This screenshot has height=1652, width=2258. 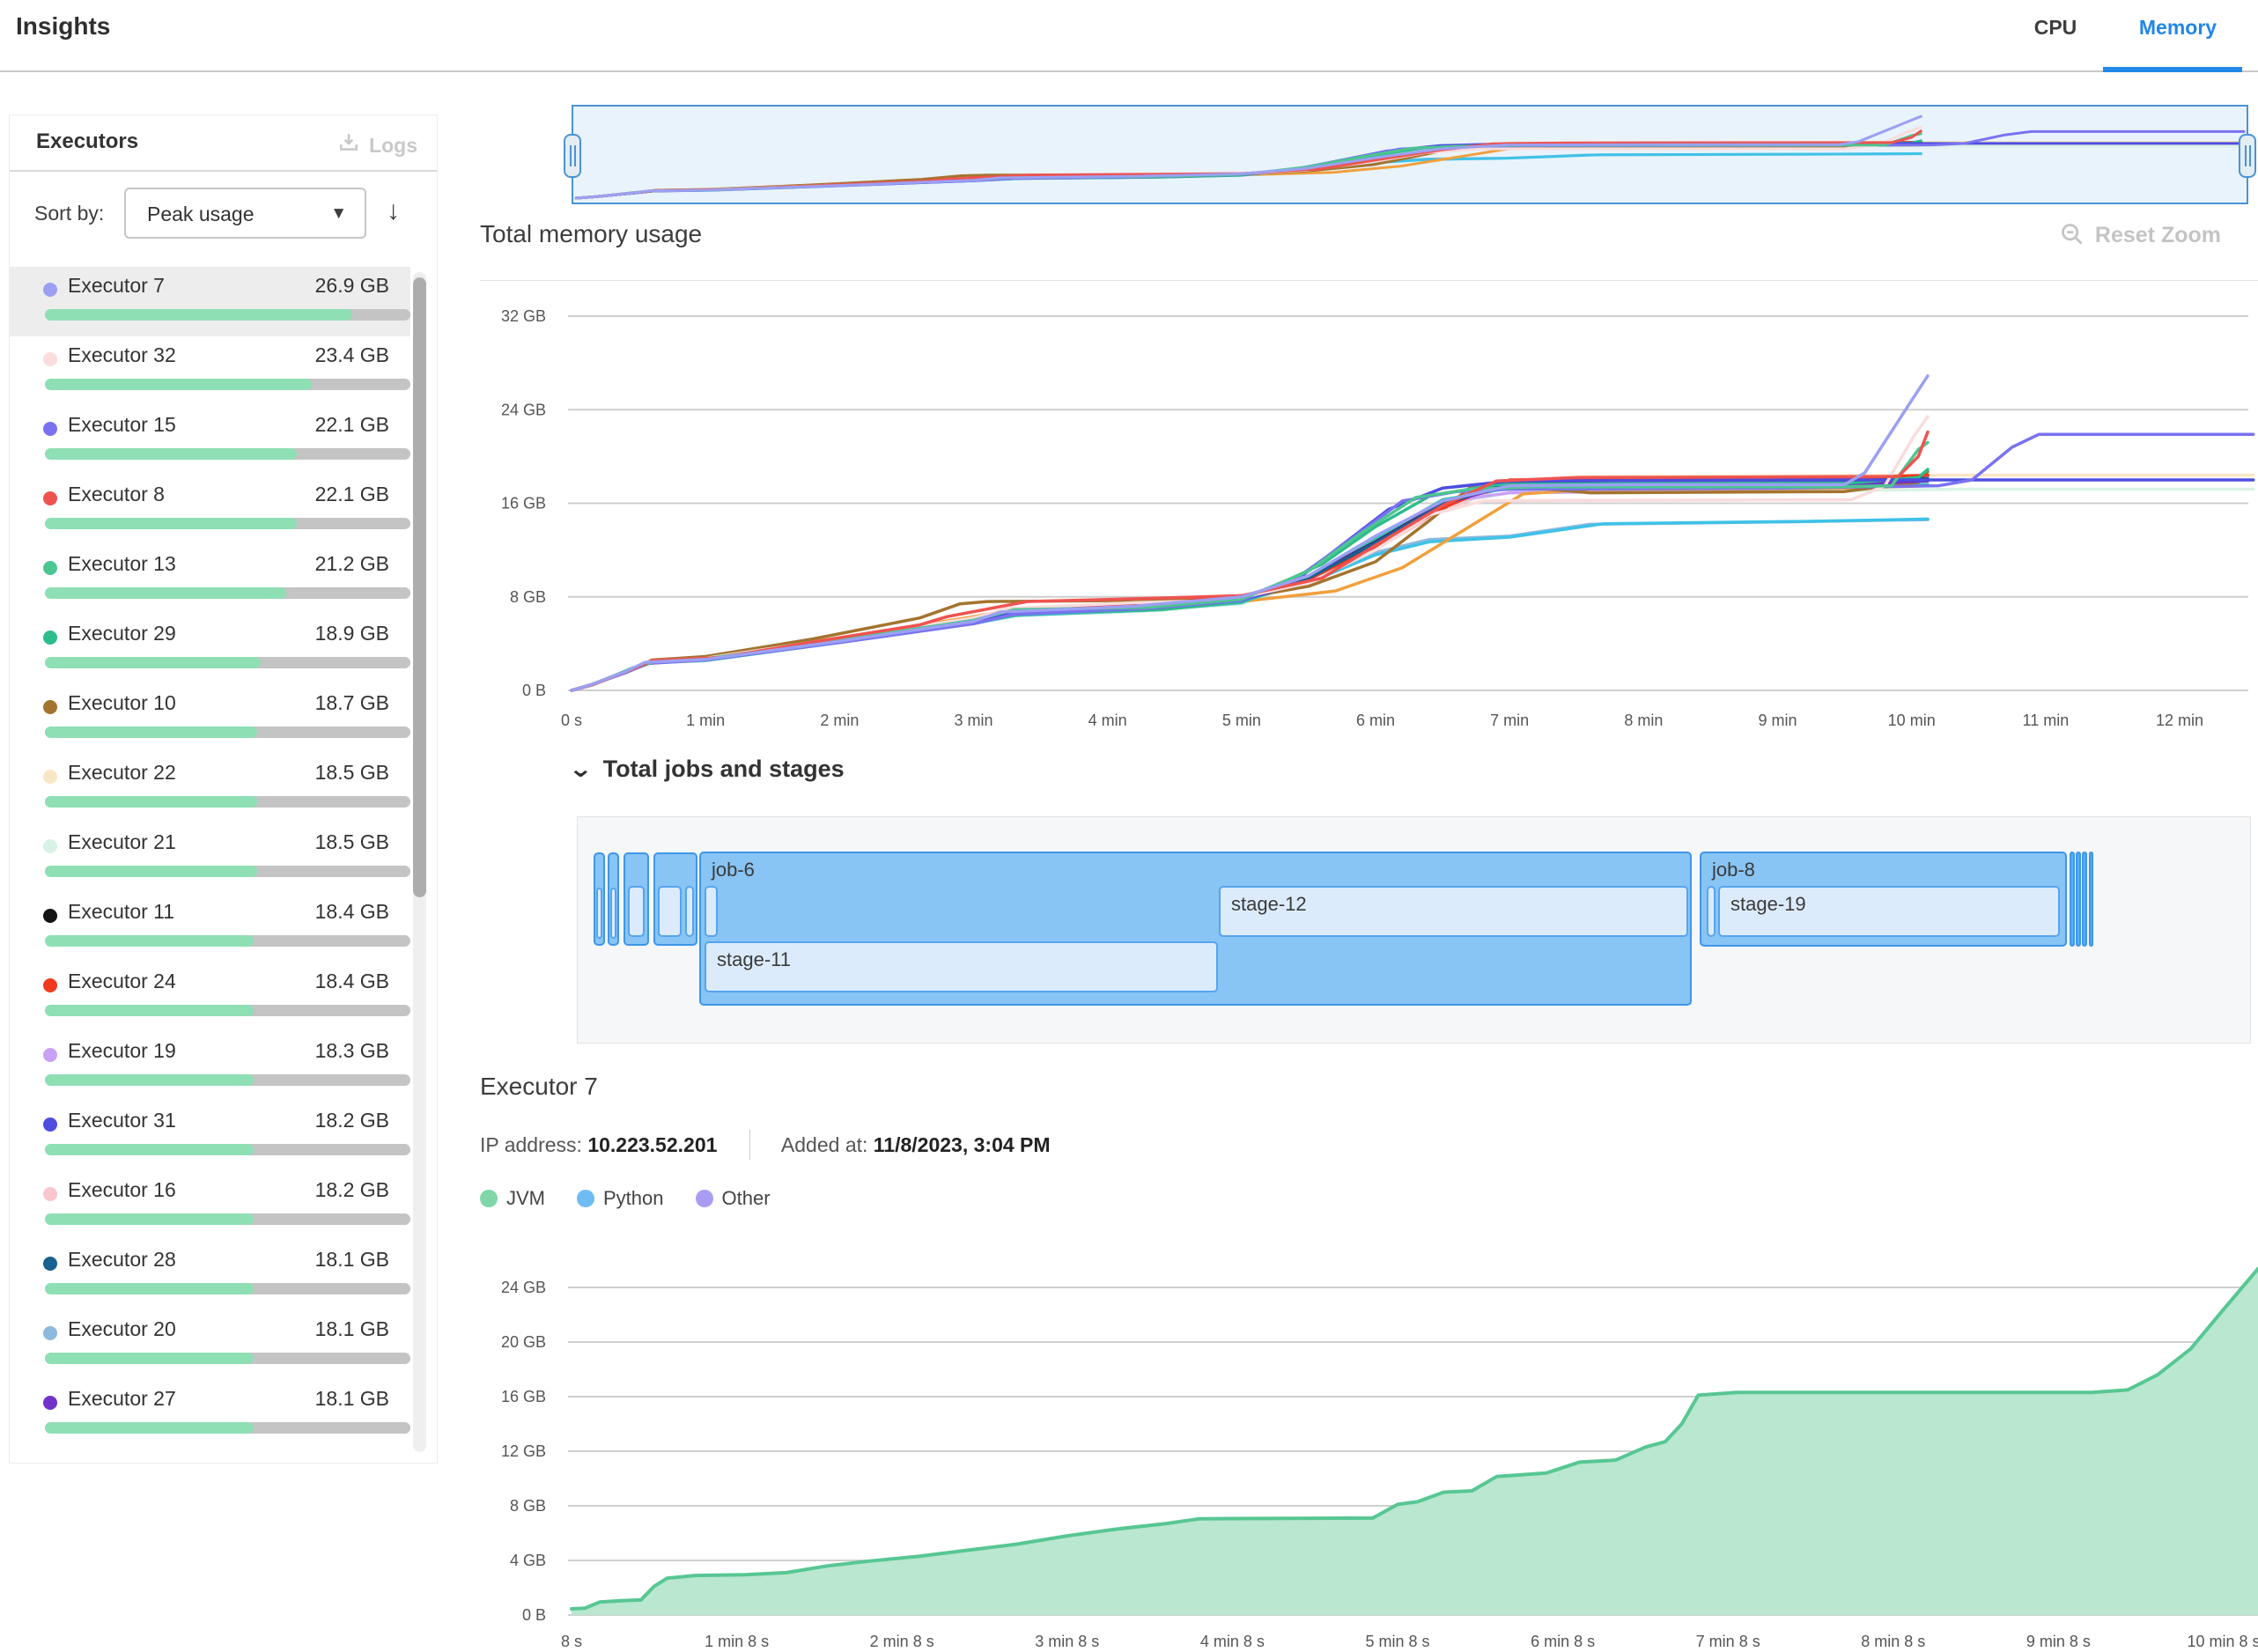 I want to click on legend-label: Other, so click(x=746, y=1198).